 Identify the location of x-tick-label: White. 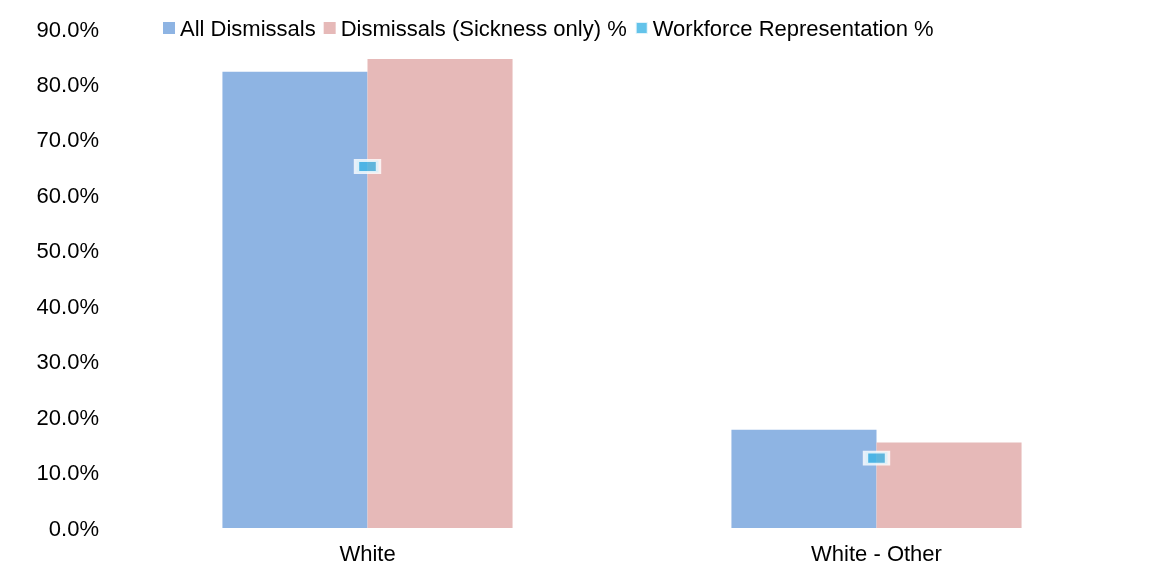
(367, 553).